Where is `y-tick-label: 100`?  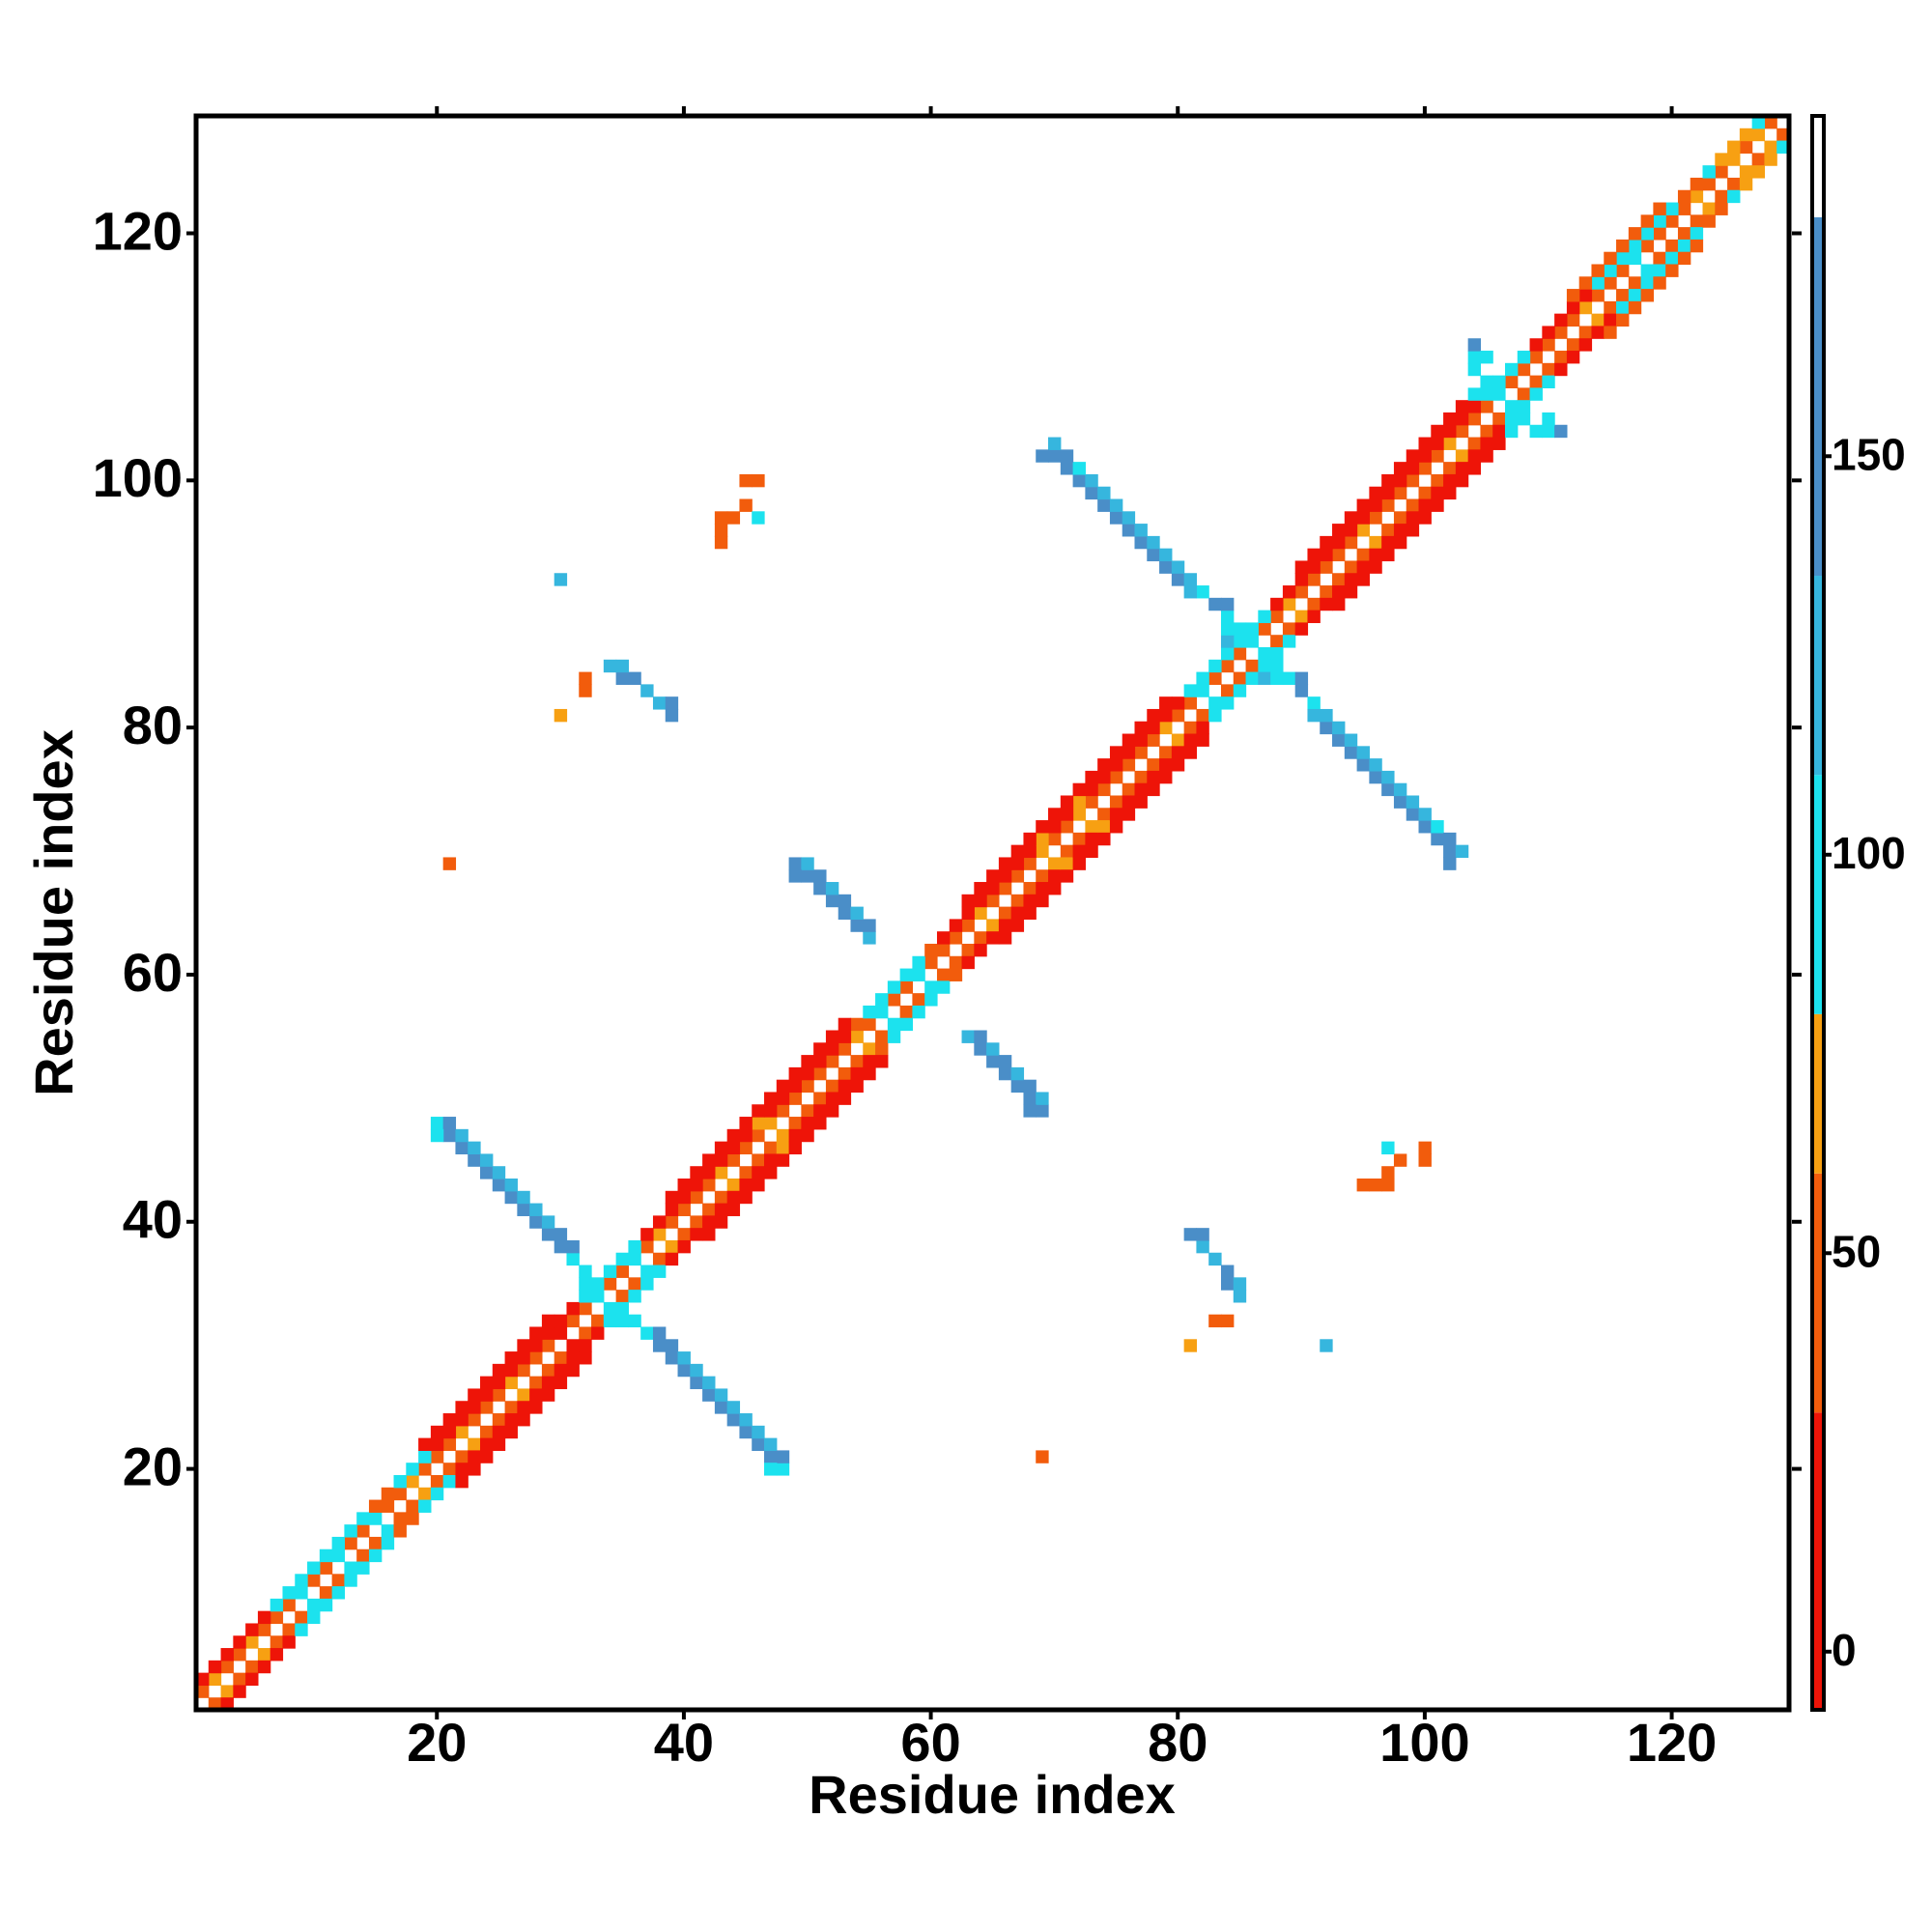
y-tick-label: 100 is located at coordinates (138, 477).